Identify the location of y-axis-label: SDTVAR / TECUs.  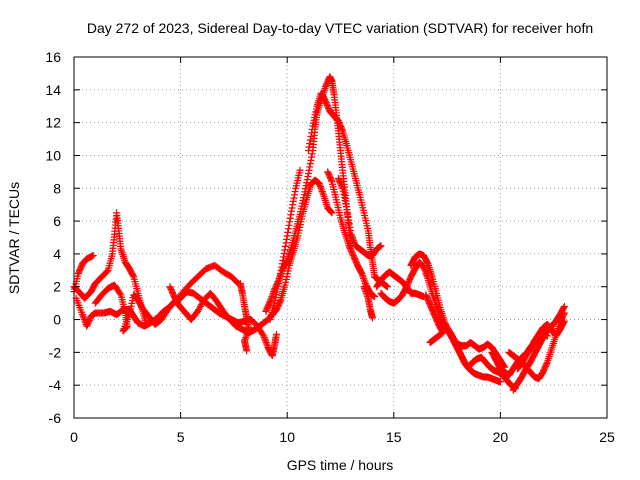
(14, 238).